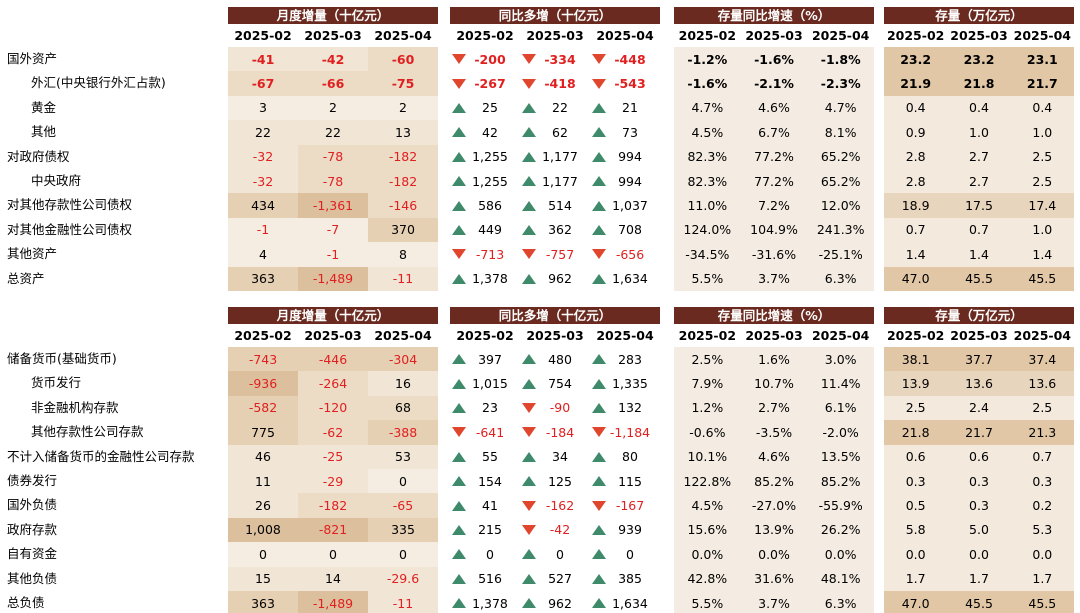 The width and height of the screenshot is (1080, 613). I want to click on table-row: -582 -120 68, so click(333, 408).